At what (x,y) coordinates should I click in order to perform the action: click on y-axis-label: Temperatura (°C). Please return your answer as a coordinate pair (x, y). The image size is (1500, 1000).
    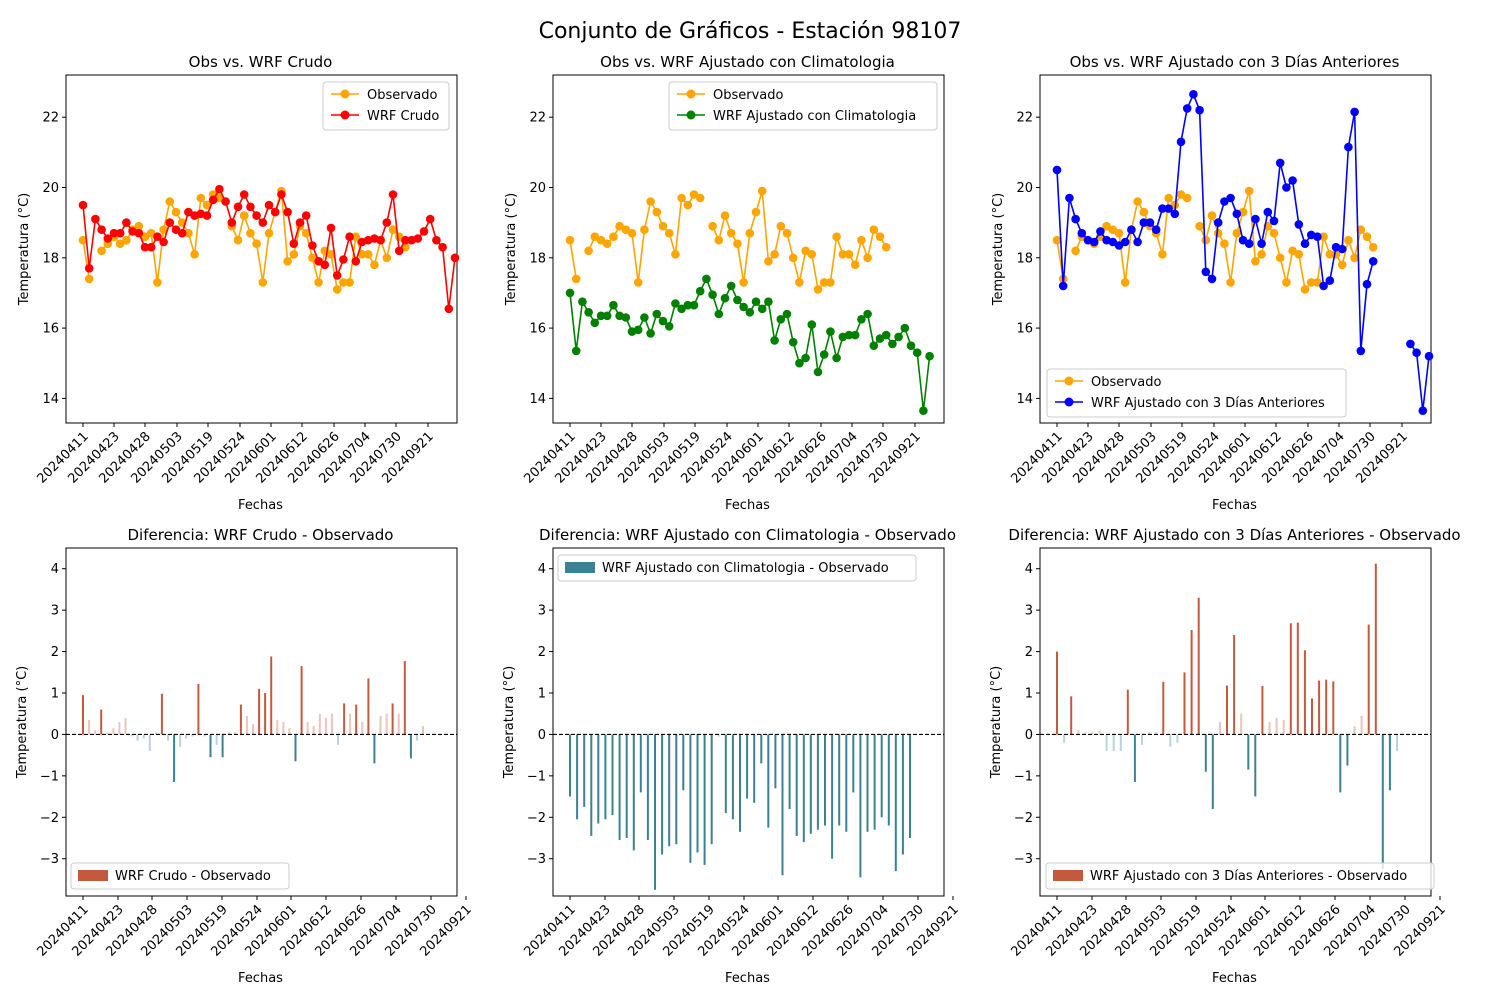
    Looking at the image, I should click on (998, 249).